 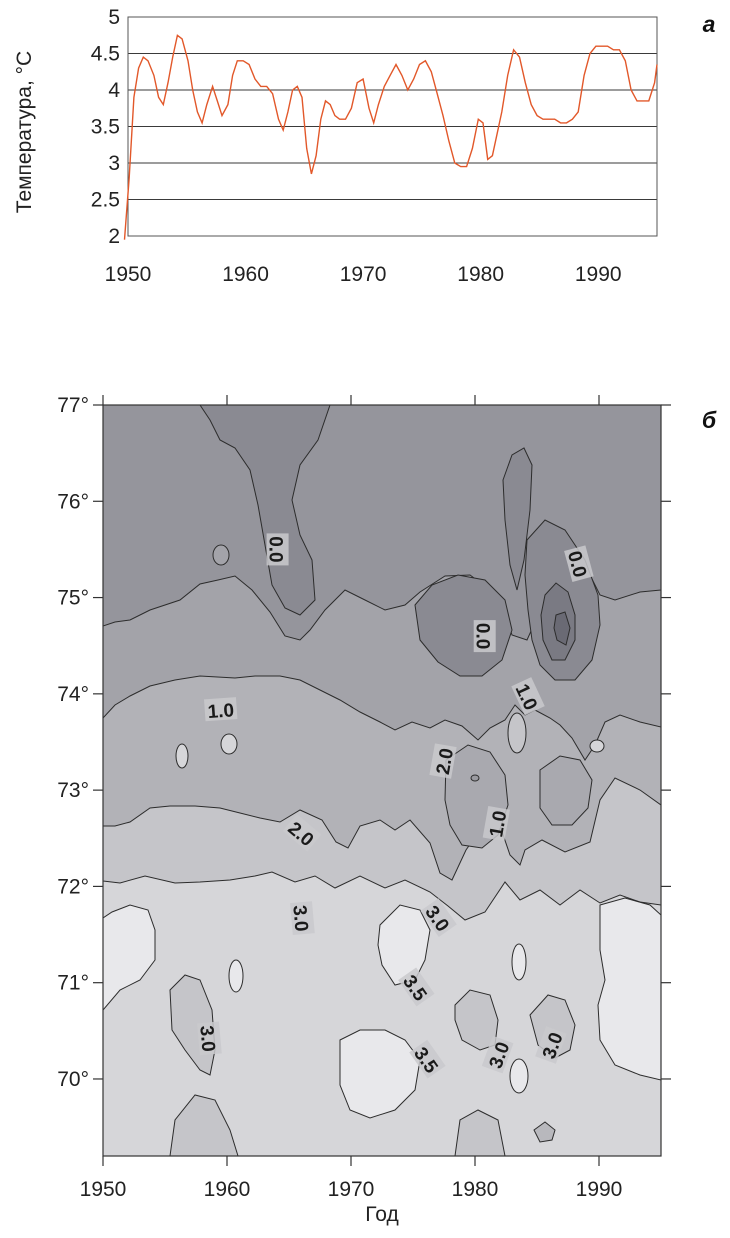 I want to click on a-x-tick-label: 1970, so click(x=363, y=274).